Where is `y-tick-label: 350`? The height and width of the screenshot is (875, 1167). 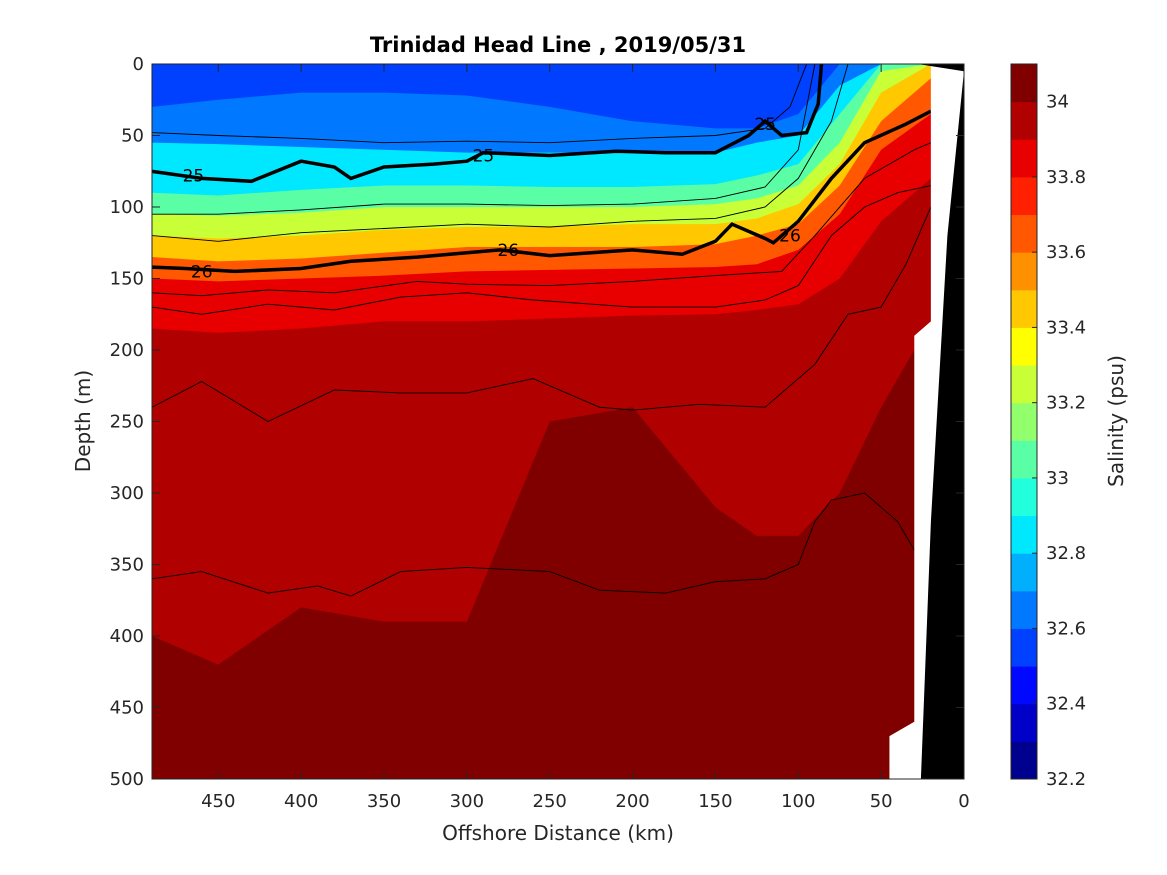 y-tick-label: 350 is located at coordinates (127, 565).